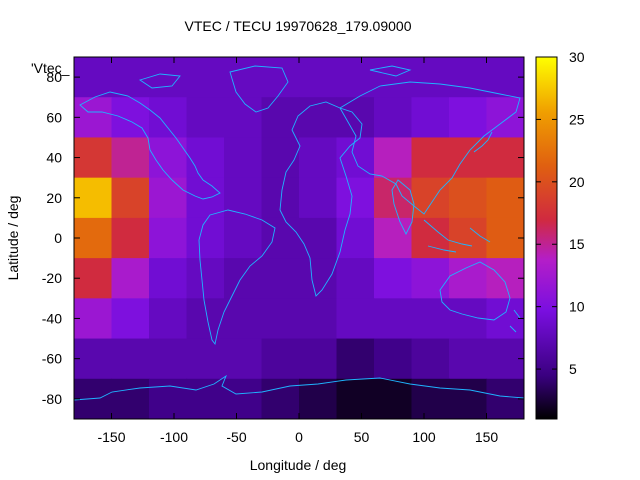 This screenshot has height=480, width=640. I want to click on coastline-north-america, so click(150, 145).